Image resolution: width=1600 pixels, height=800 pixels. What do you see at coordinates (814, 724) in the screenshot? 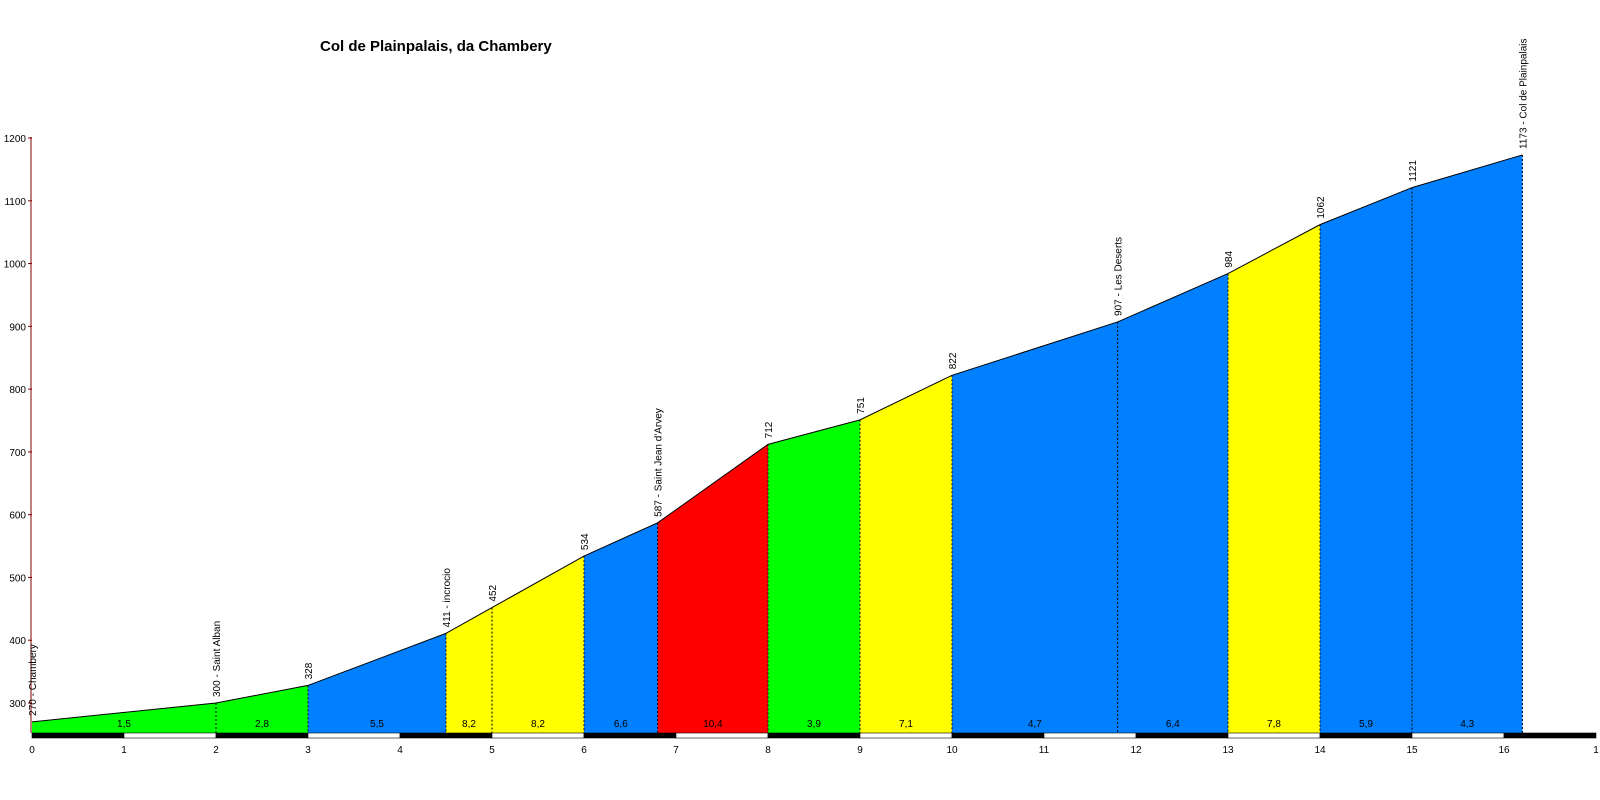
I see `gradient-label: 3,9` at bounding box center [814, 724].